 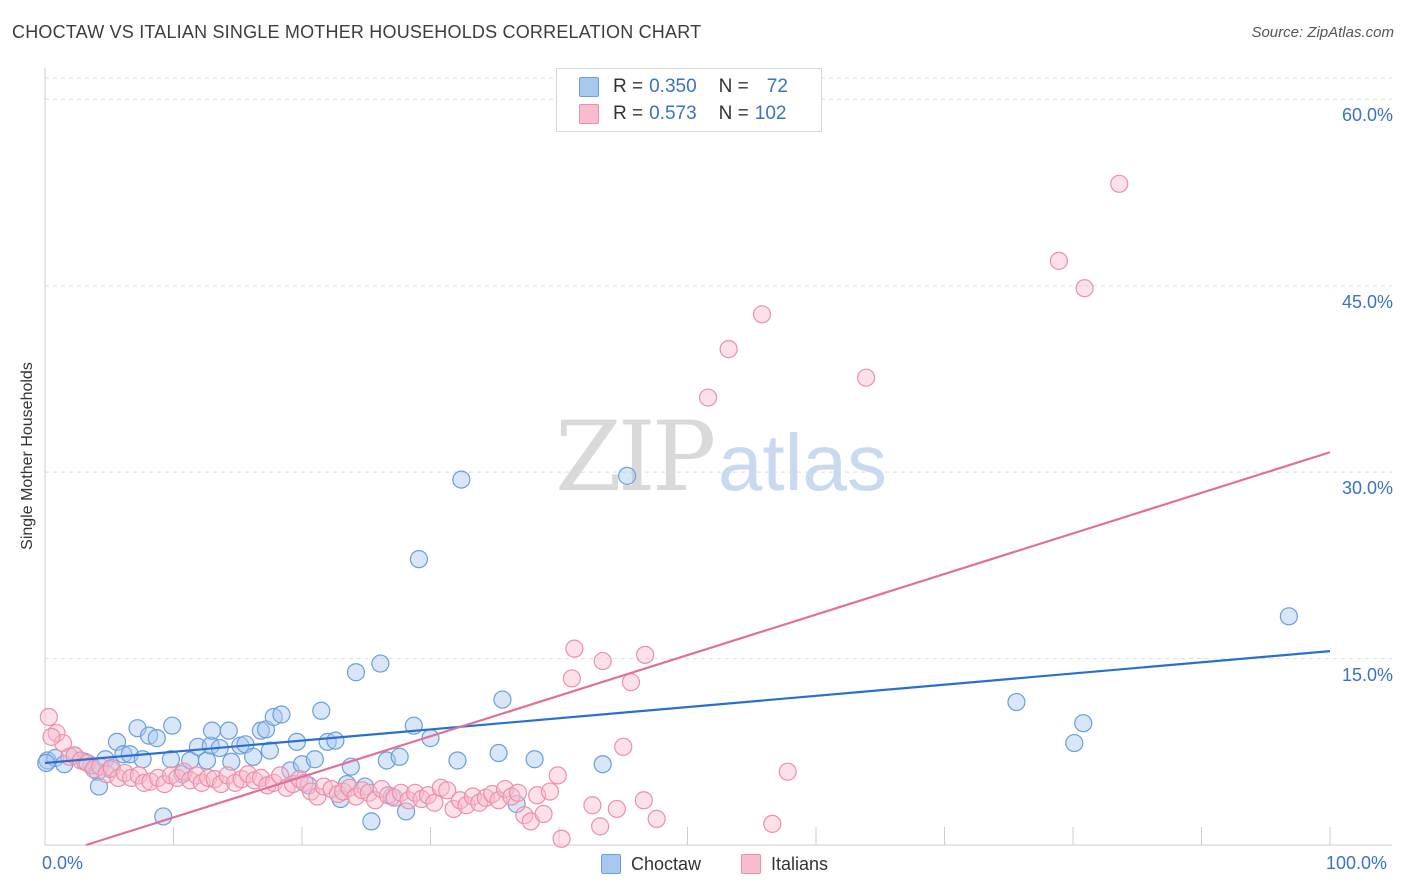 I want to click on italians-n-label: N =, so click(x=733, y=113).